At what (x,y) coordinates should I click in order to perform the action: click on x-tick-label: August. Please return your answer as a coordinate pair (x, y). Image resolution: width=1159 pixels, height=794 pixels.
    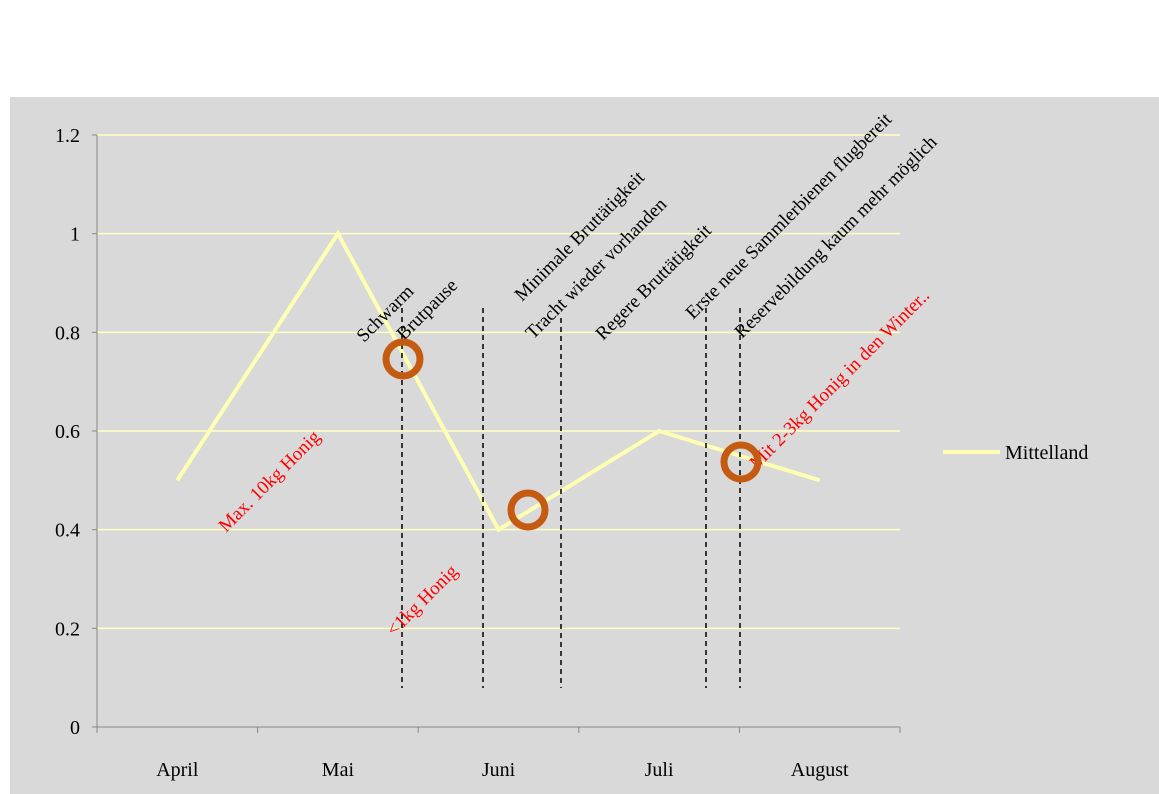
    Looking at the image, I should click on (820, 770).